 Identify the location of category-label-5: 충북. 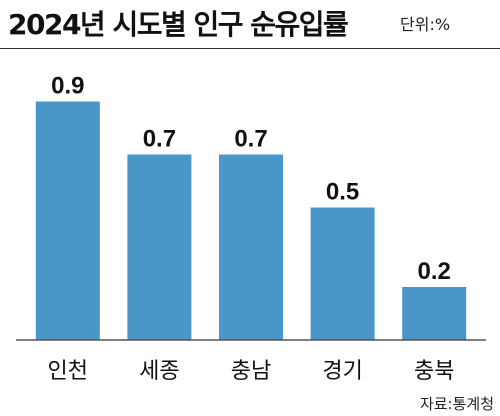
(434, 371).